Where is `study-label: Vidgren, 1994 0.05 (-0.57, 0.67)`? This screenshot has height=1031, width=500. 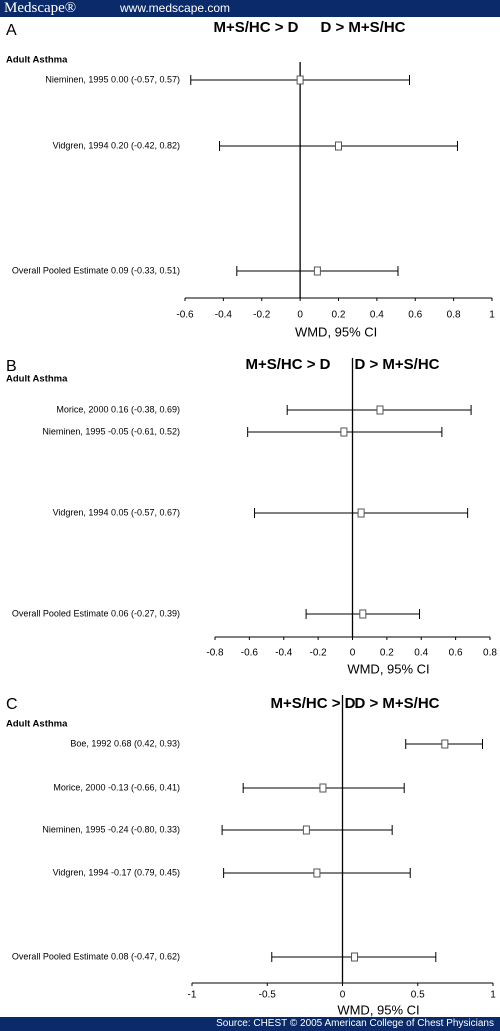 study-label: Vidgren, 1994 0.05 (-0.57, 0.67) is located at coordinates (116, 512).